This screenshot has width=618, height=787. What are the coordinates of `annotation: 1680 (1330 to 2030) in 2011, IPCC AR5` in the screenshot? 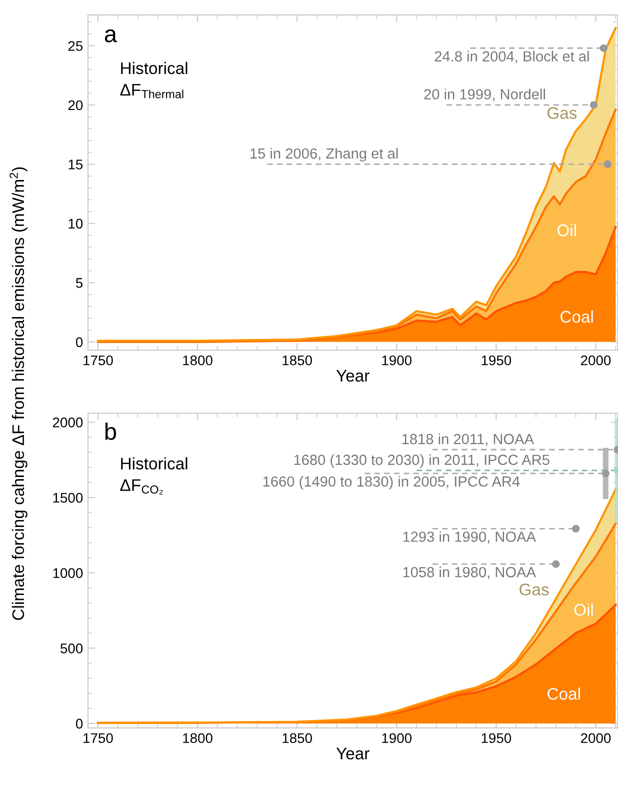 It's located at (422, 461).